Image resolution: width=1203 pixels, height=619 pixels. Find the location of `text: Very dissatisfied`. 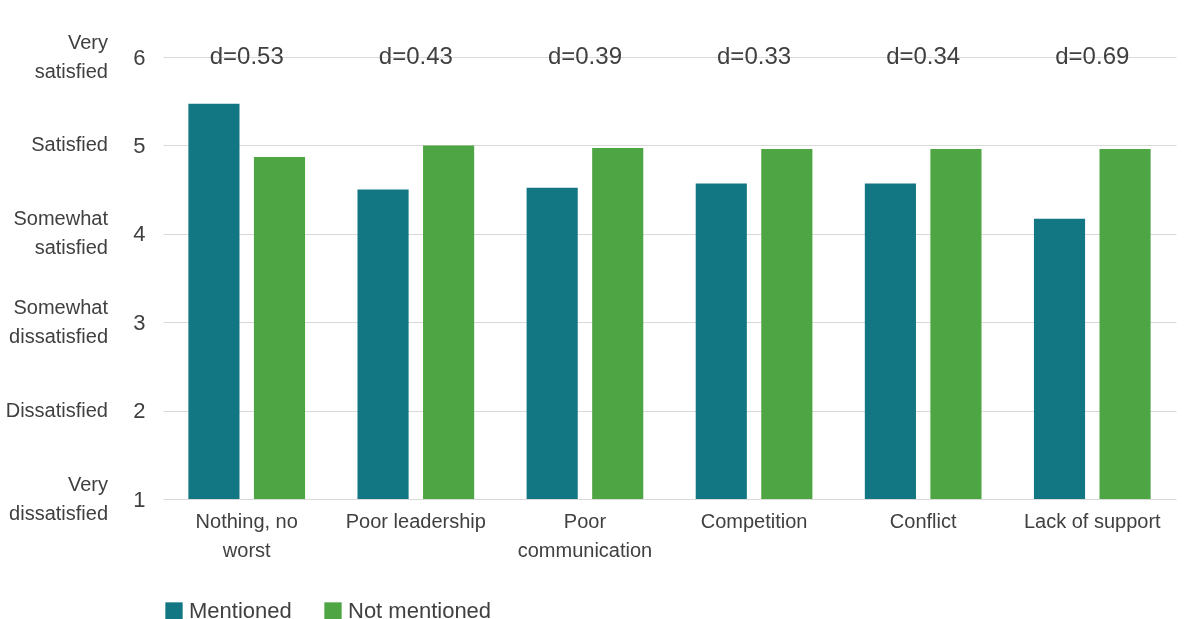

text: Very dissatisfied is located at coordinates (58, 498).